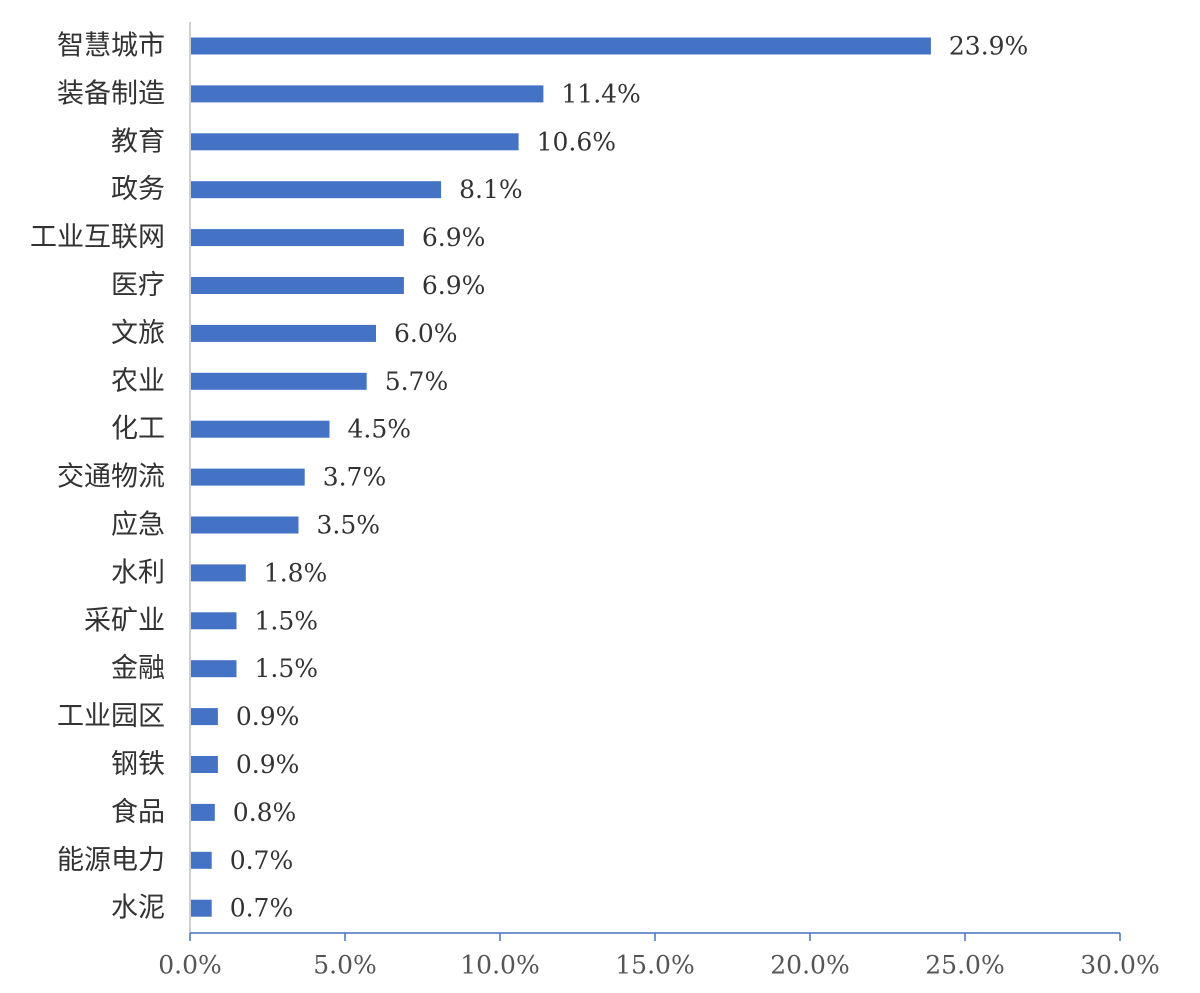 The image size is (1200, 993). What do you see at coordinates (349, 525) in the screenshot?
I see `data-label: 3.5%` at bounding box center [349, 525].